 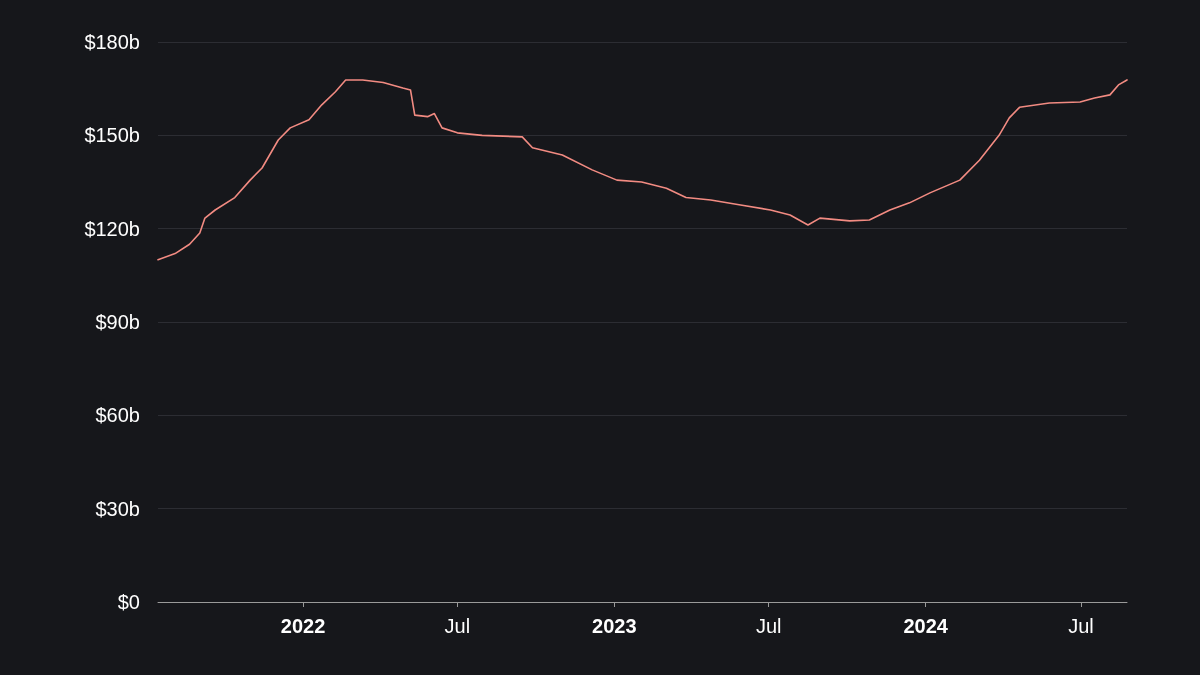 What do you see at coordinates (112, 42) in the screenshot?
I see `y-tick-label: $180b` at bounding box center [112, 42].